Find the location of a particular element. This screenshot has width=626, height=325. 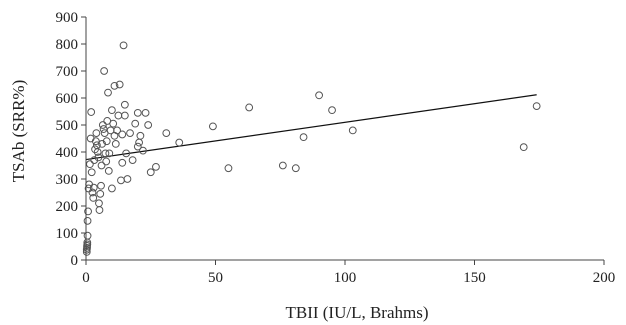

y-tick-label: 800 is located at coordinates (67, 45).